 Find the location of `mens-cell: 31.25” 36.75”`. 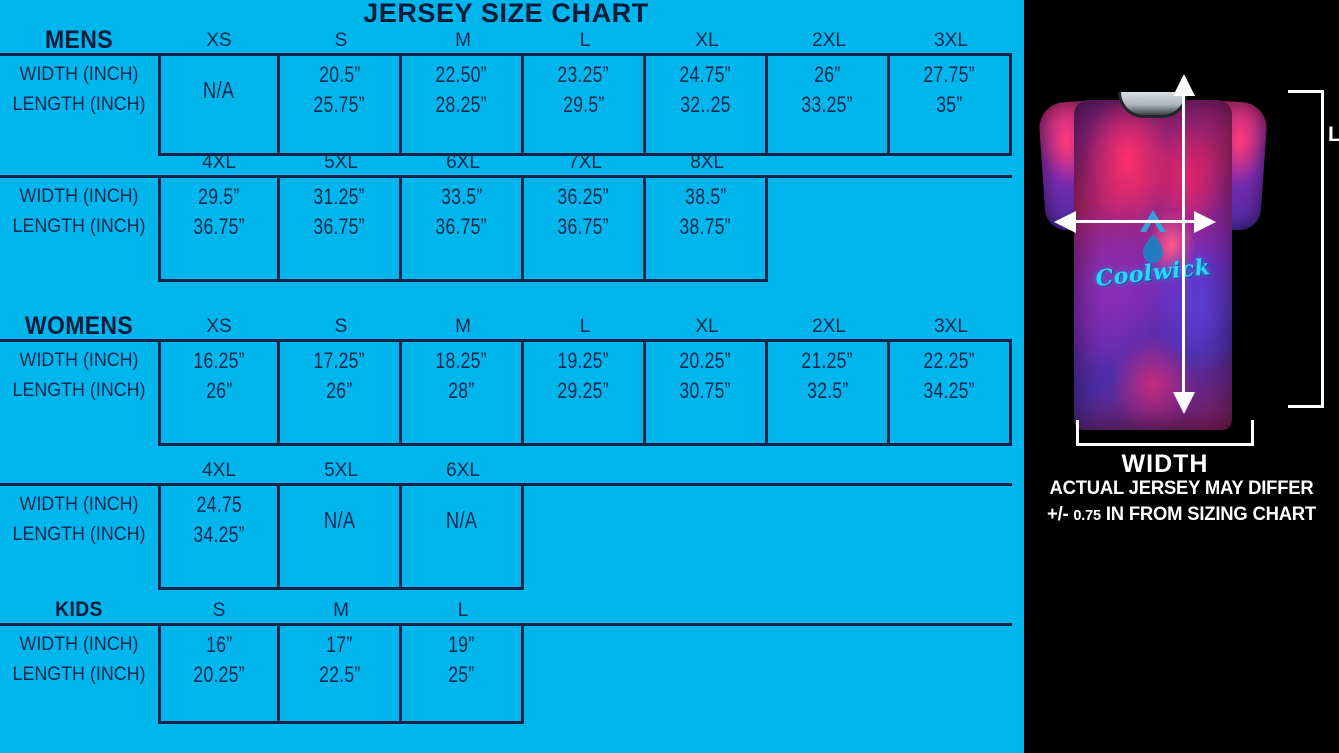

mens-cell: 31.25” 36.75” is located at coordinates (341, 230).